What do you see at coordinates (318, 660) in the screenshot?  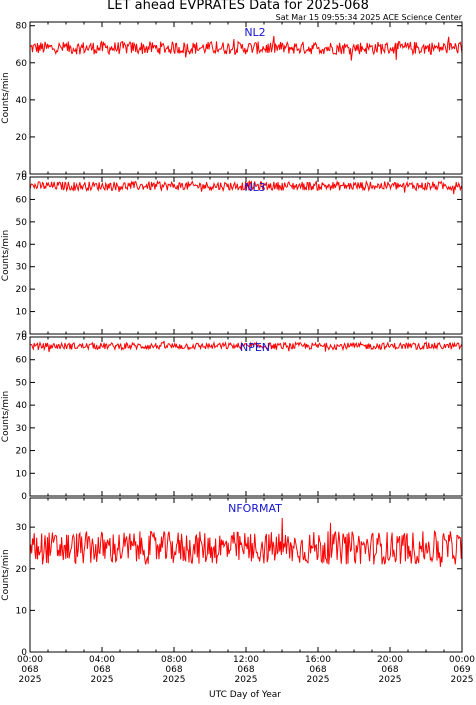 I see `x-tick-label: 16:00` at bounding box center [318, 660].